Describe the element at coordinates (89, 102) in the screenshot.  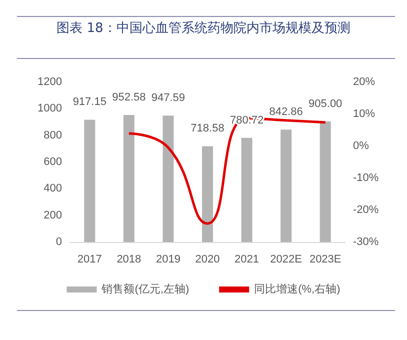
I see `data-label: 917.15` at that location.